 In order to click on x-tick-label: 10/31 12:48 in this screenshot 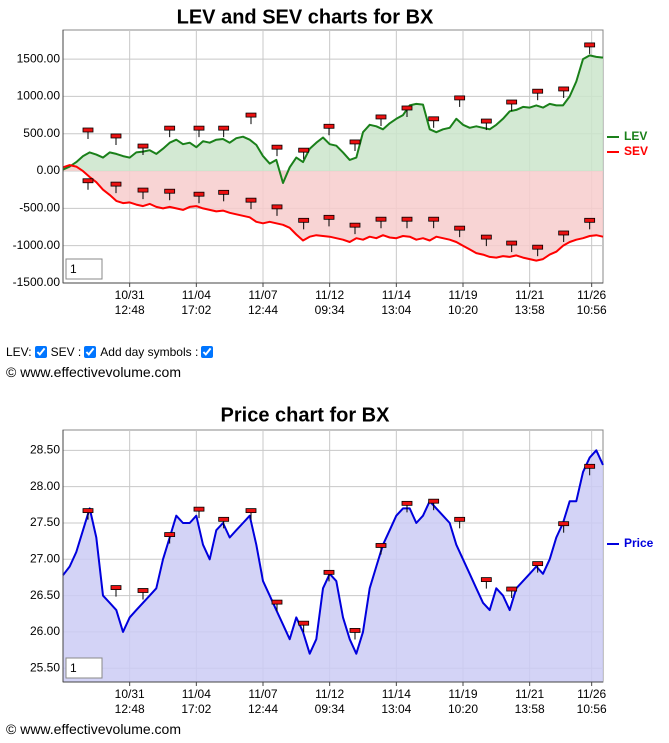, I will do `click(130, 302)`.